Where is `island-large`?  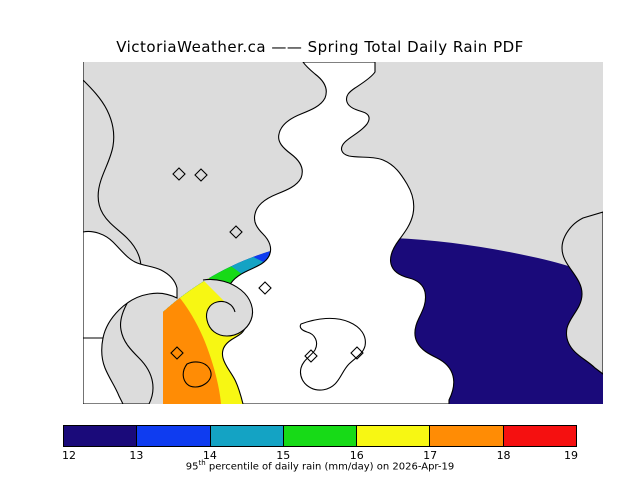
island-large is located at coordinates (332, 354).